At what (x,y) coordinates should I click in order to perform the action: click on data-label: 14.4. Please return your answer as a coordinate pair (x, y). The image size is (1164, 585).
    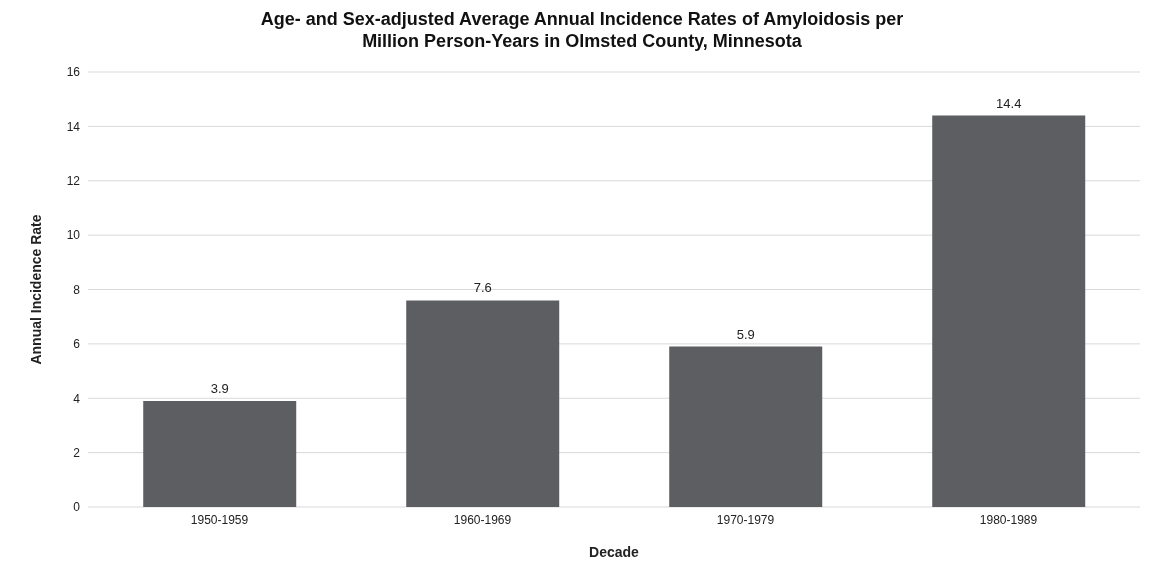
    Looking at the image, I should click on (1009, 103).